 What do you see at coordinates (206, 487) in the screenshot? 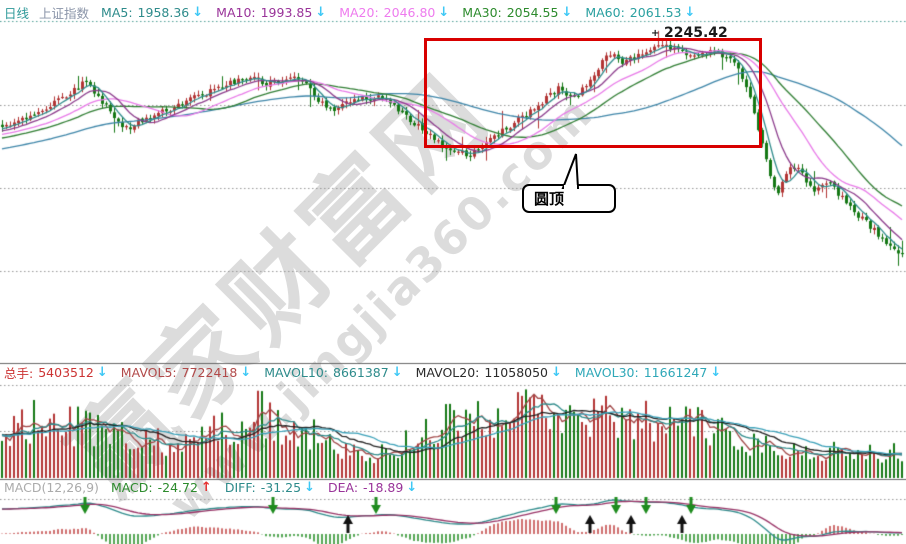
I see `up-arrow-icon: ↑` at bounding box center [206, 487].